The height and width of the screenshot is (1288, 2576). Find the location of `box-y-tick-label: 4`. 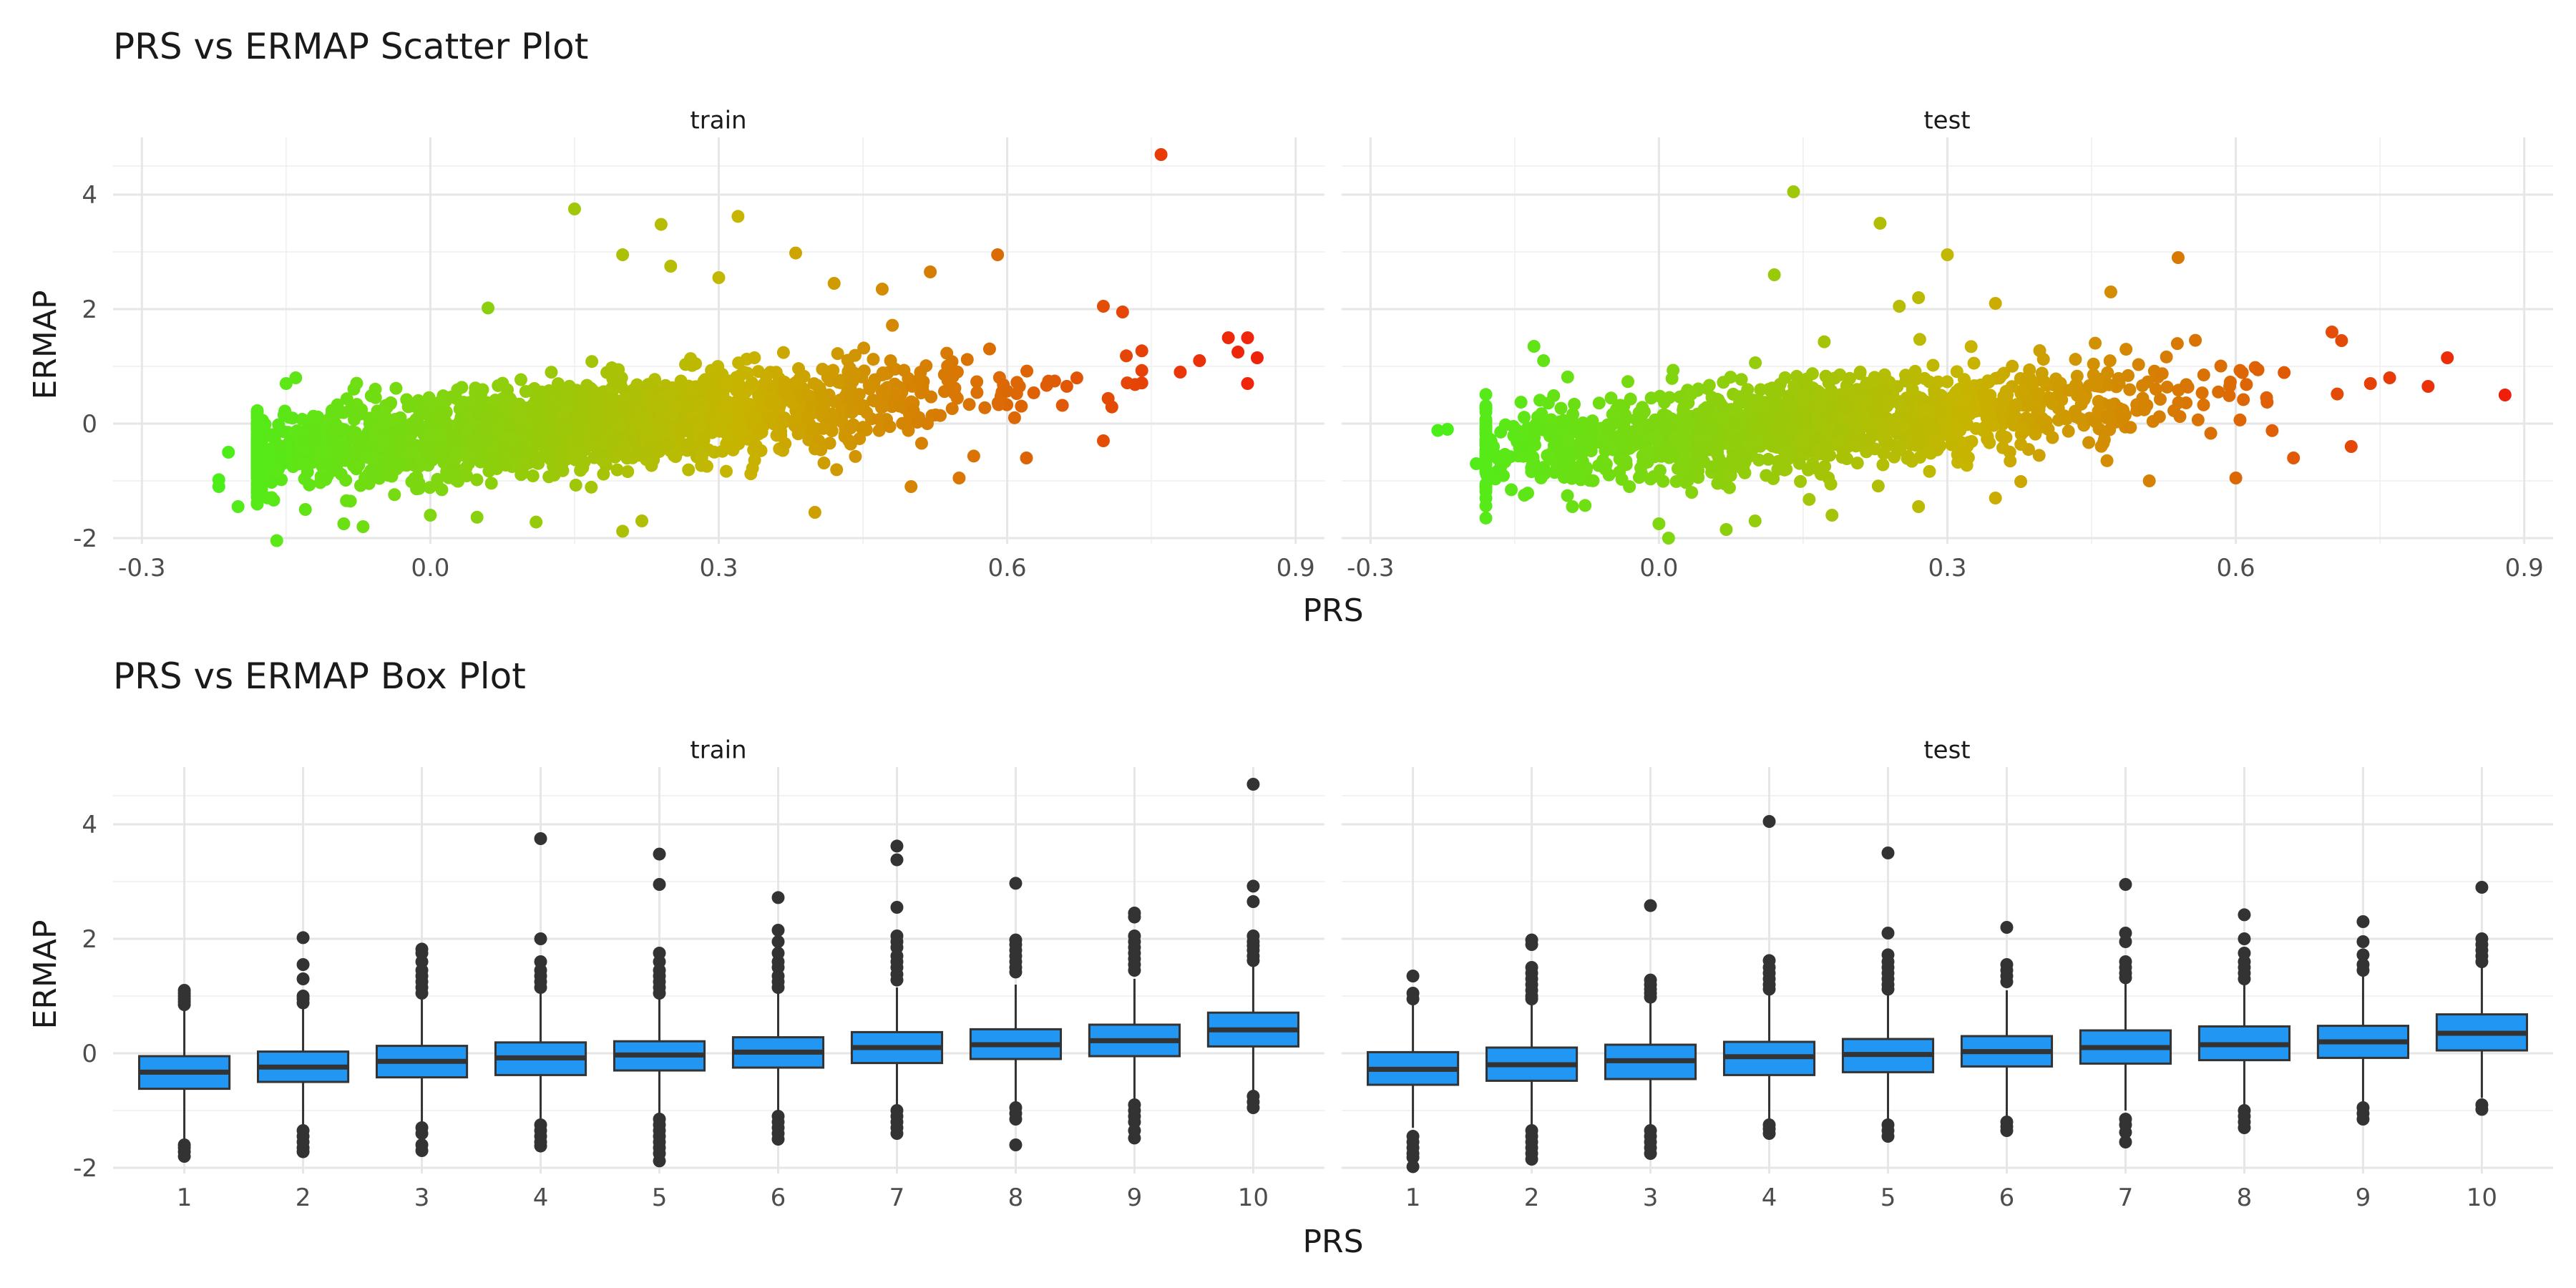

box-y-tick-label: 4 is located at coordinates (89, 825).